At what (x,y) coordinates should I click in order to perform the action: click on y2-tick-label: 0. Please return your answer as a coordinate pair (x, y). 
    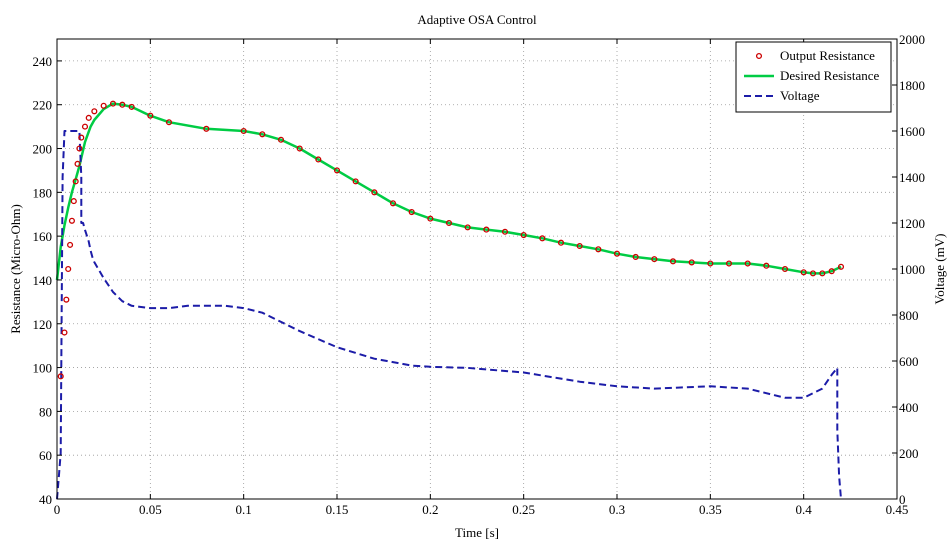
    Looking at the image, I should click on (902, 499).